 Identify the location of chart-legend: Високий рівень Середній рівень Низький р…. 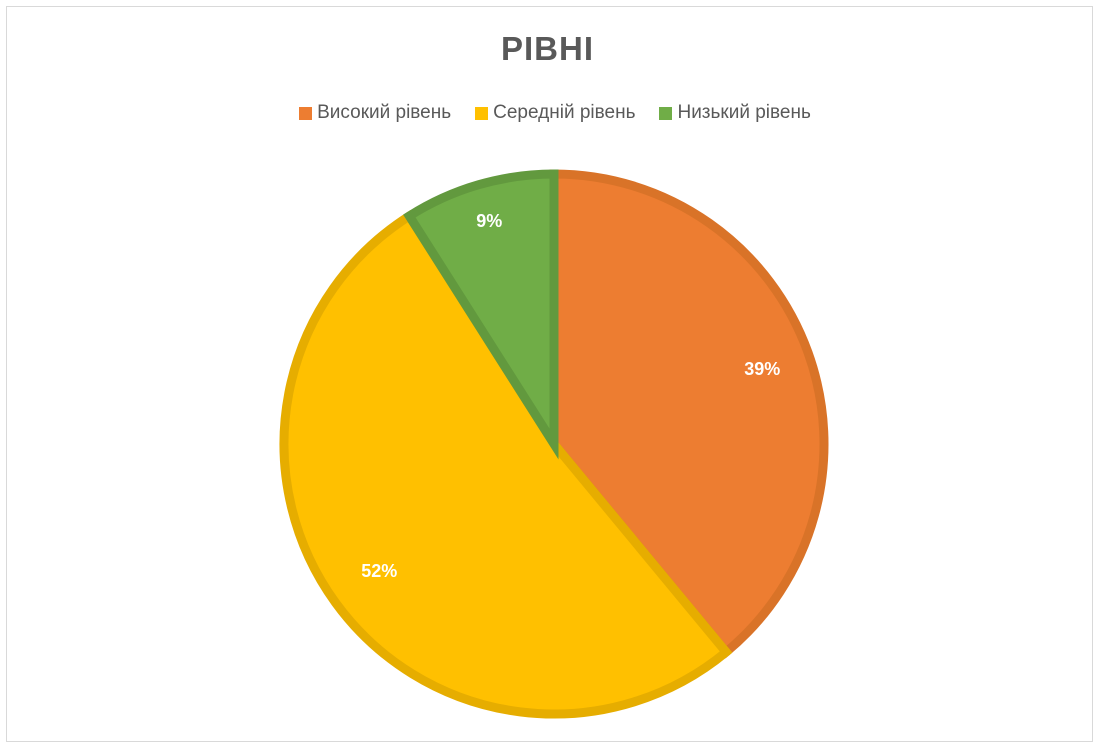
(547, 113).